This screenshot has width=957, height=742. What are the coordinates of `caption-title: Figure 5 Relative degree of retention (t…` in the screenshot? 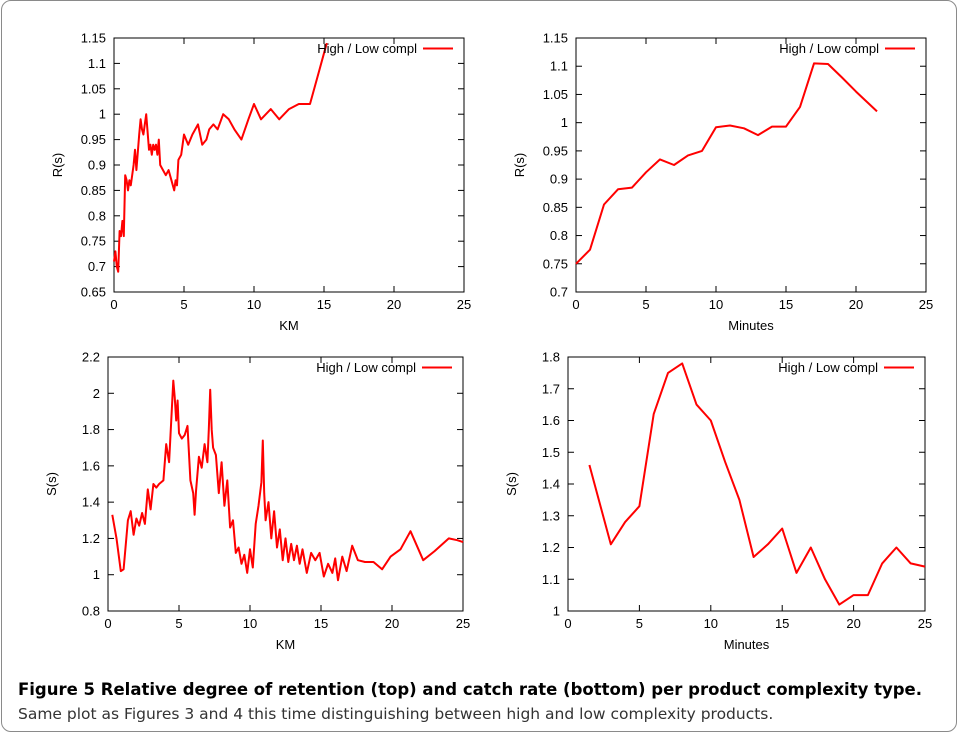 It's located at (470, 689).